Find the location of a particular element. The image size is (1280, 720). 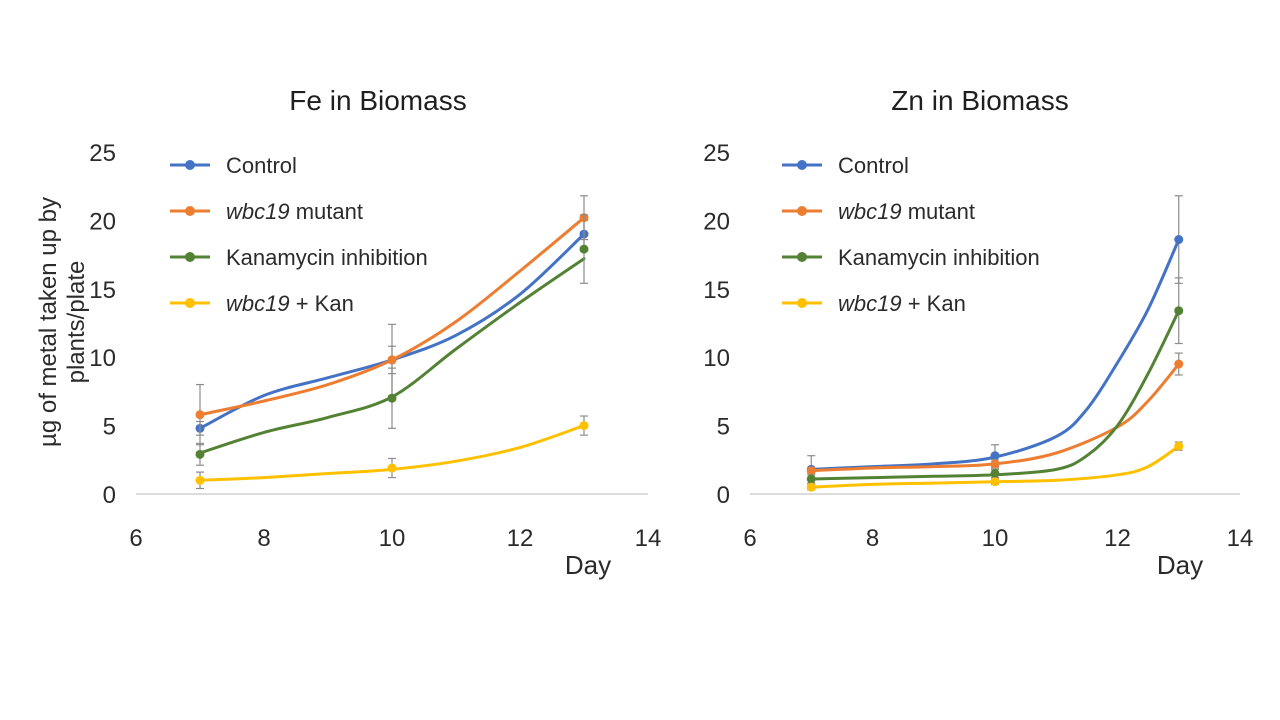

series-wbc19-mutant is located at coordinates (995, 414).